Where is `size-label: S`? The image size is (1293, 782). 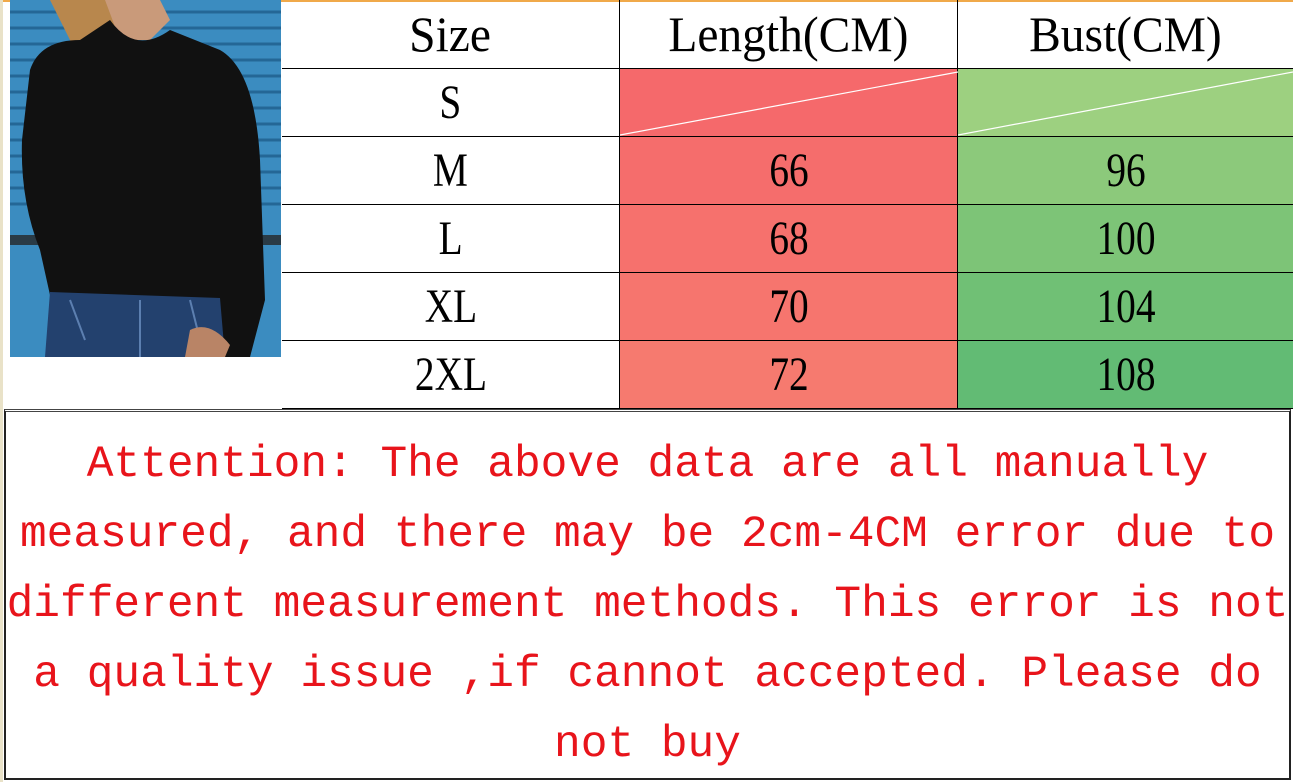 size-label: S is located at coordinates (450, 102).